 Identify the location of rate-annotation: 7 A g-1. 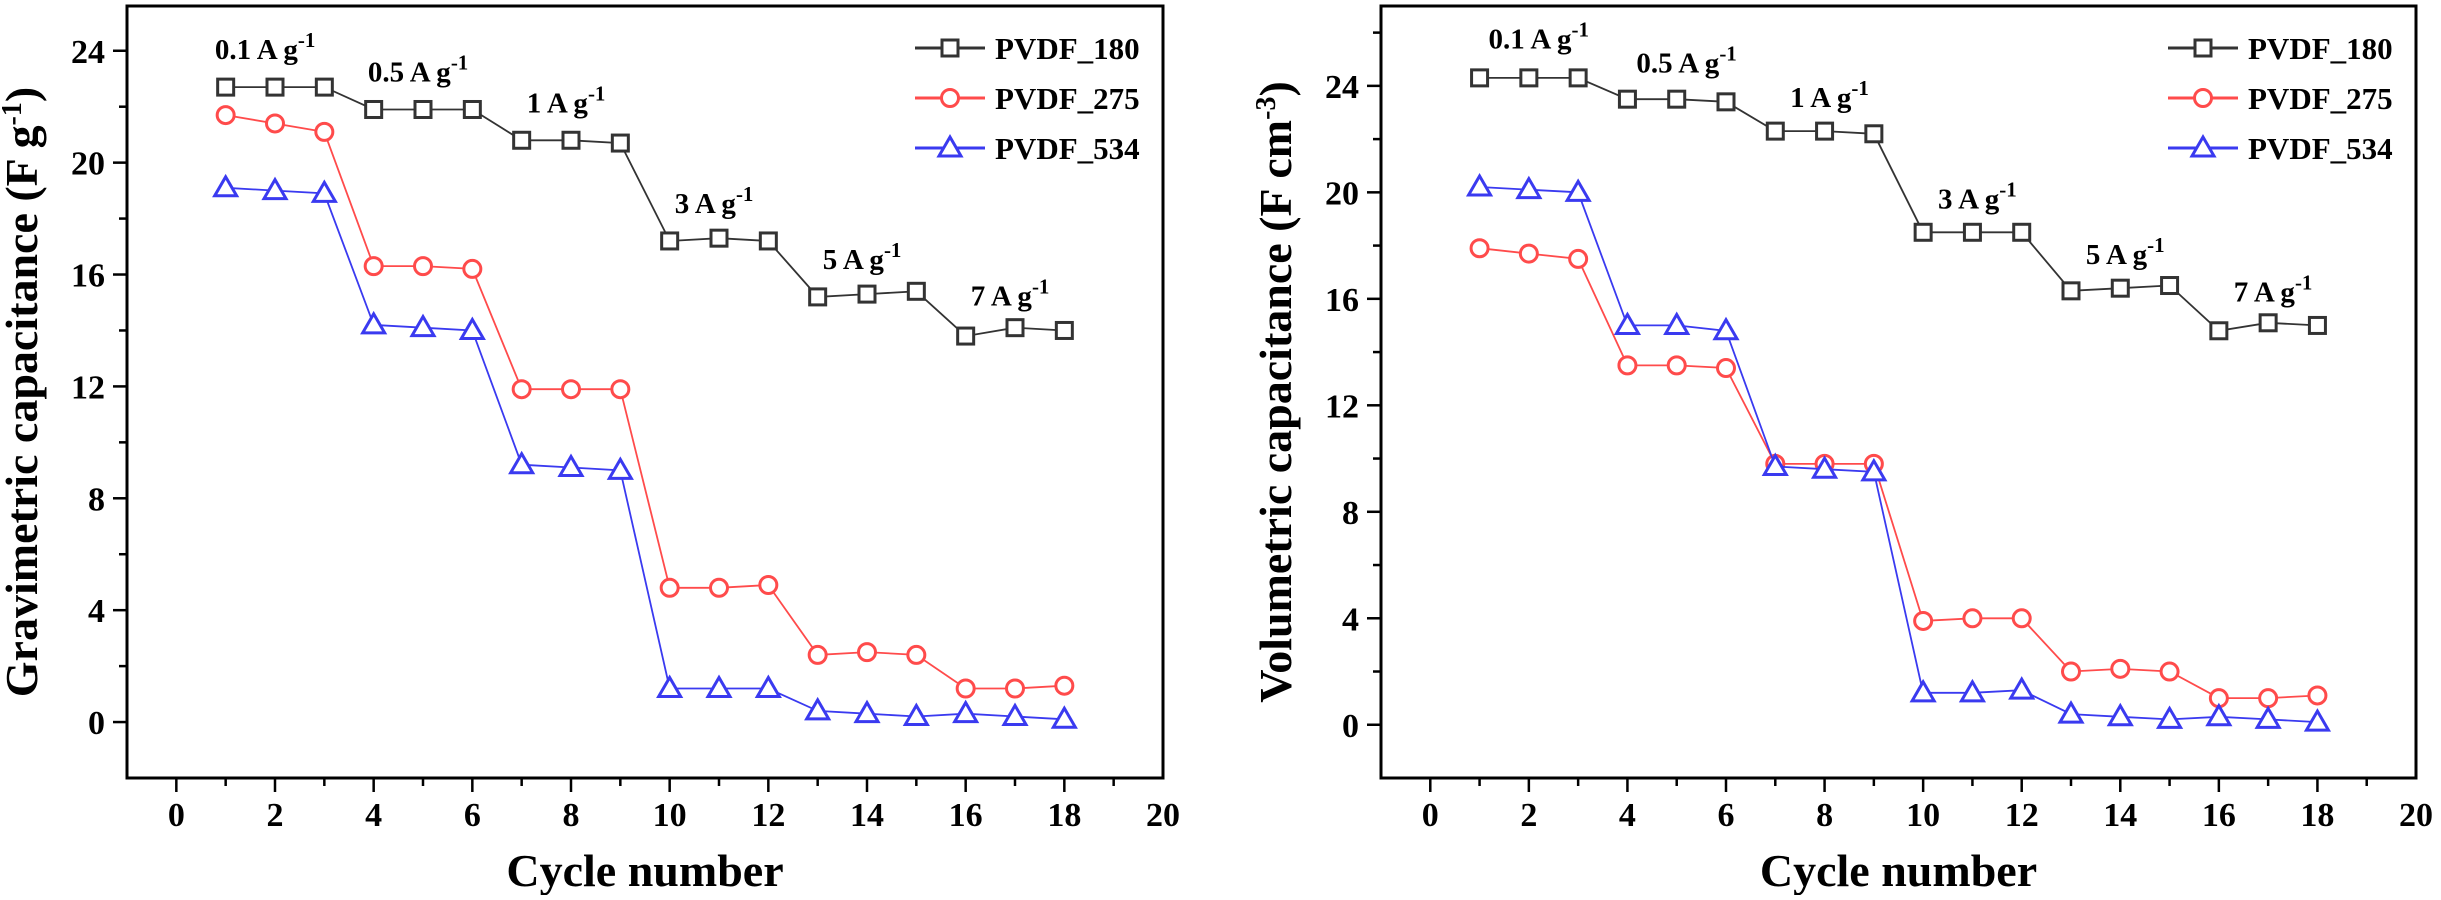
(1010, 293).